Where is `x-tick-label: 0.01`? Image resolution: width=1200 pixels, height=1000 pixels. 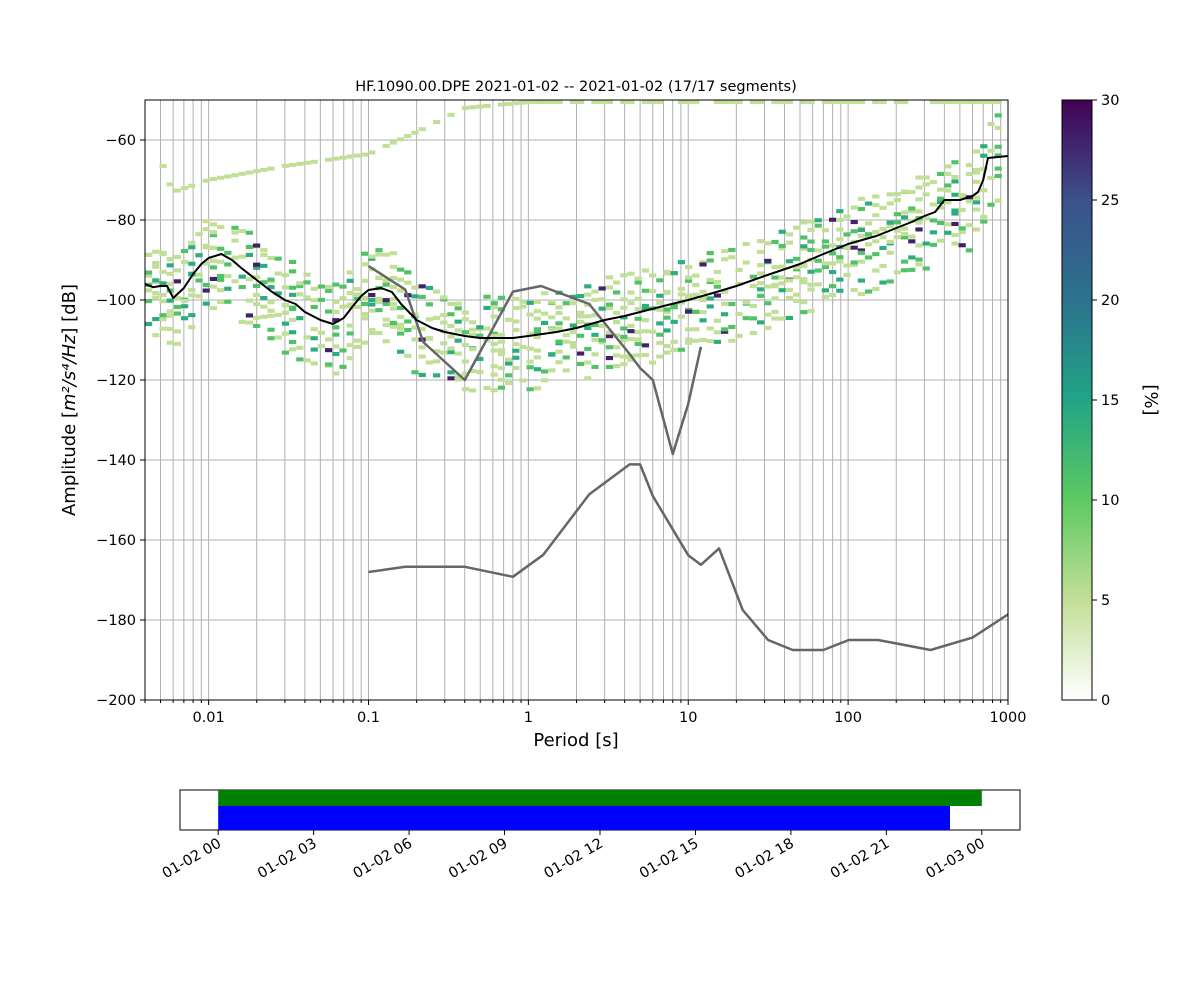
x-tick-label: 0.01 is located at coordinates (208, 718).